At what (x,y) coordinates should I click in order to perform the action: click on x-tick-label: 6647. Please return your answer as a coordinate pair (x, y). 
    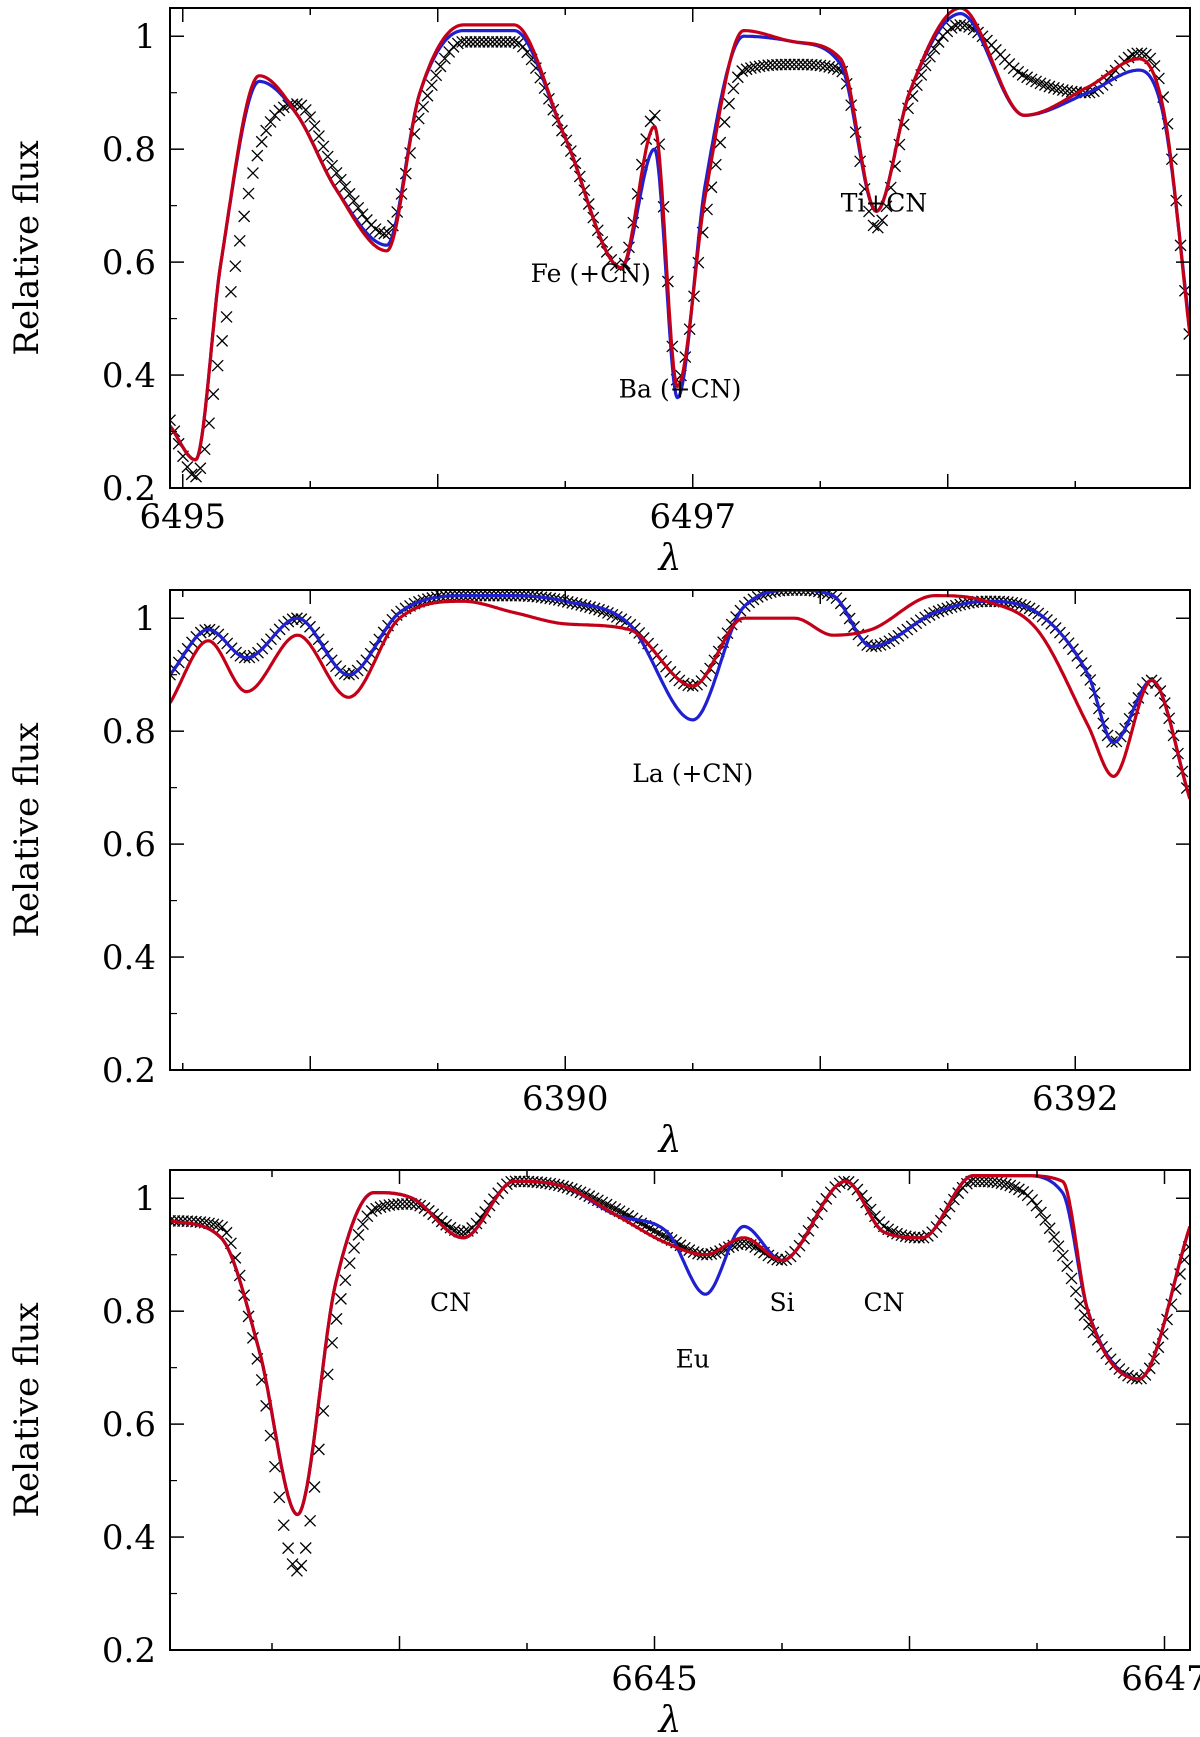
    Looking at the image, I should click on (1160, 1679).